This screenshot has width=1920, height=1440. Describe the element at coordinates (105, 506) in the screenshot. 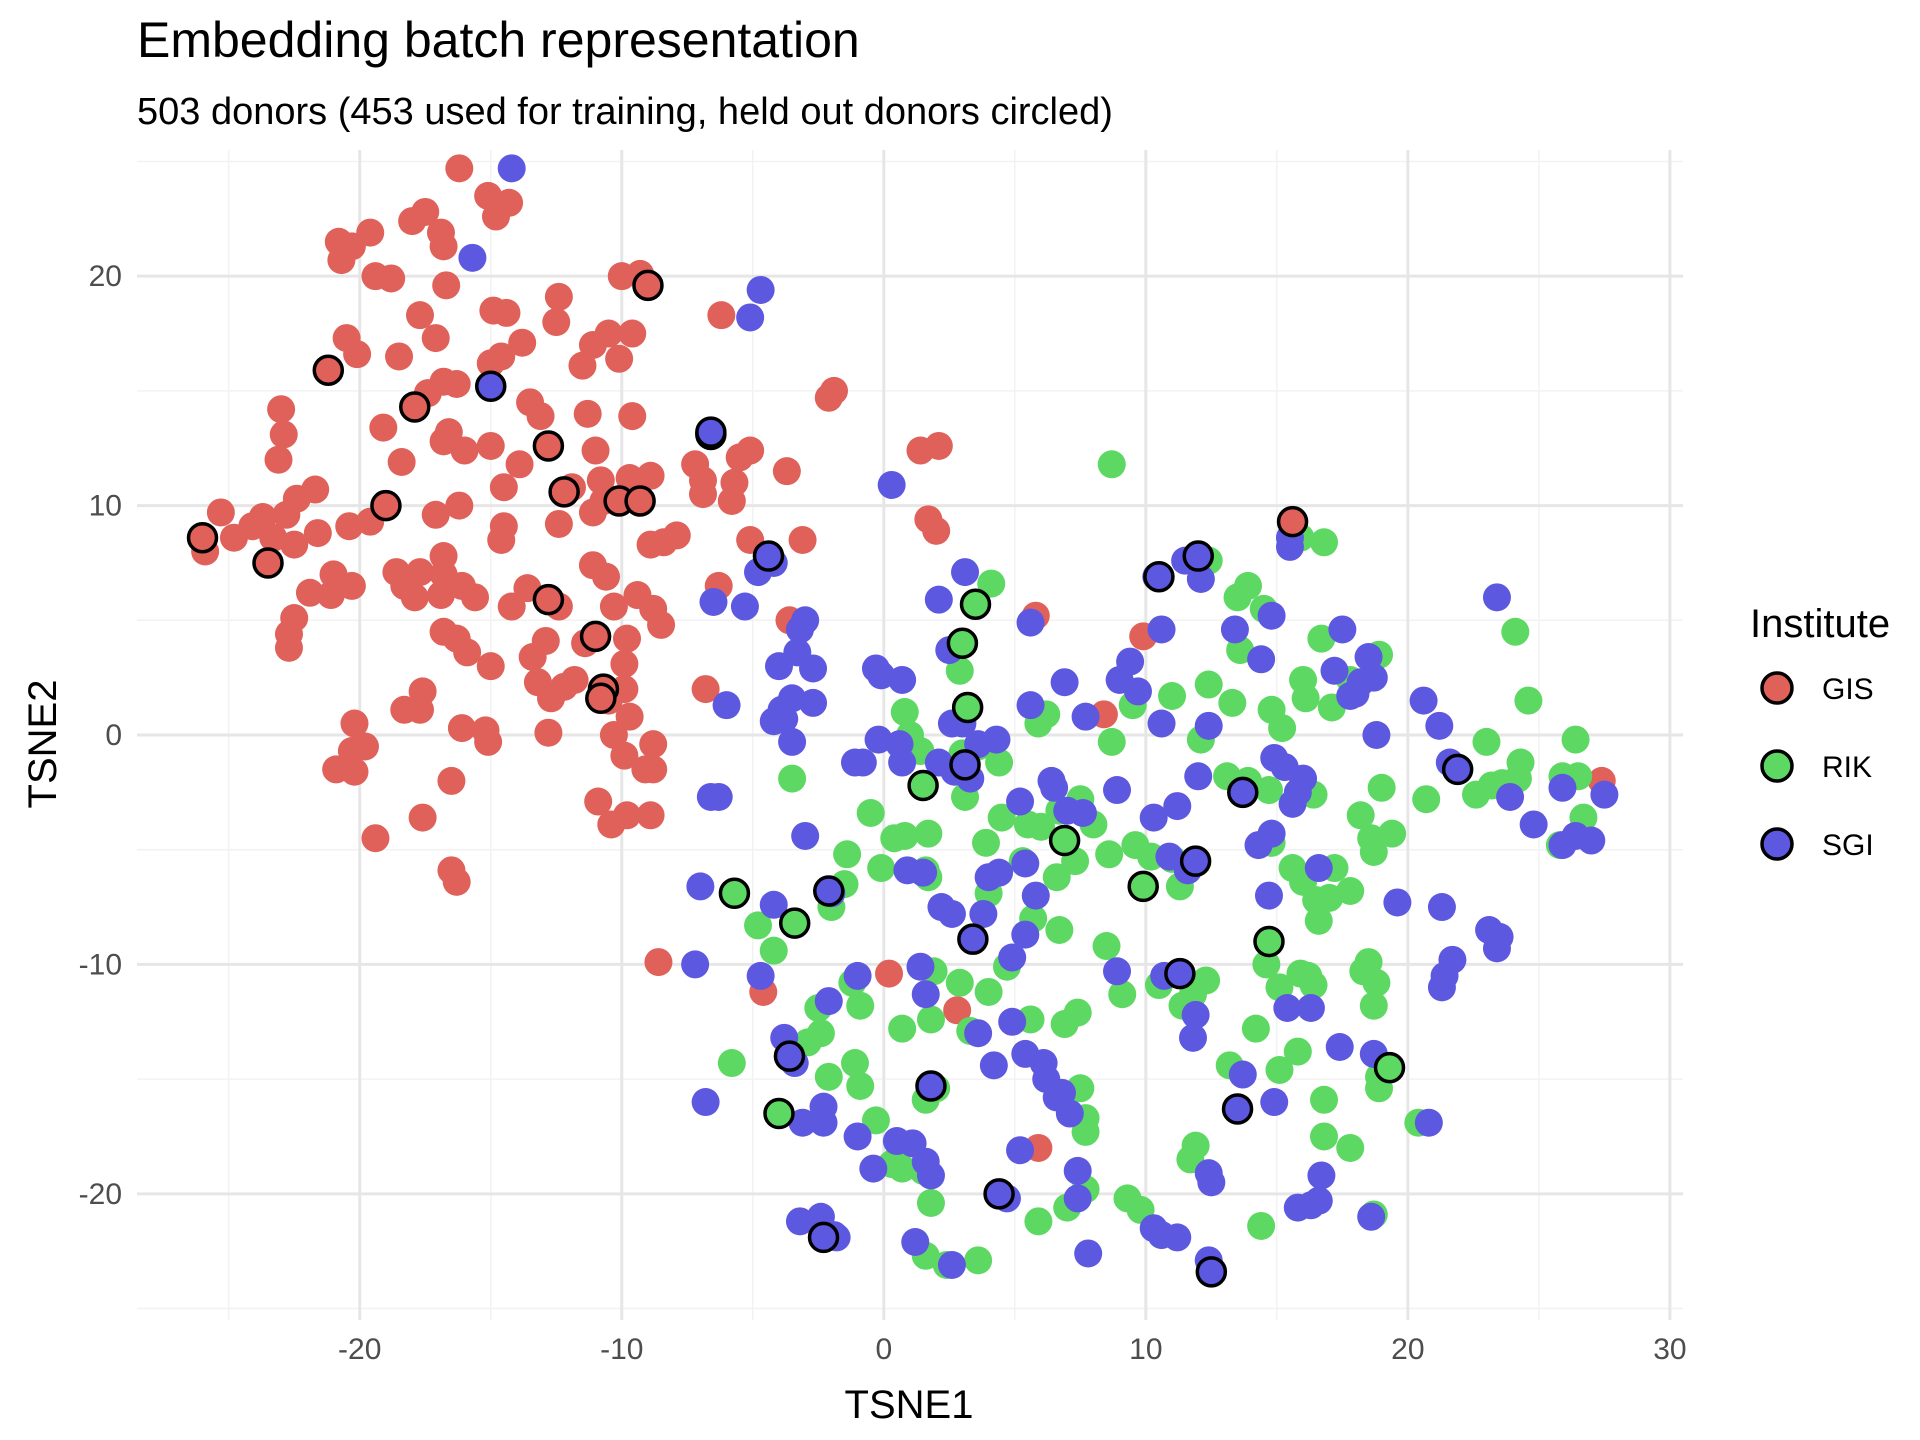

I see `y-tick-label: 10` at that location.